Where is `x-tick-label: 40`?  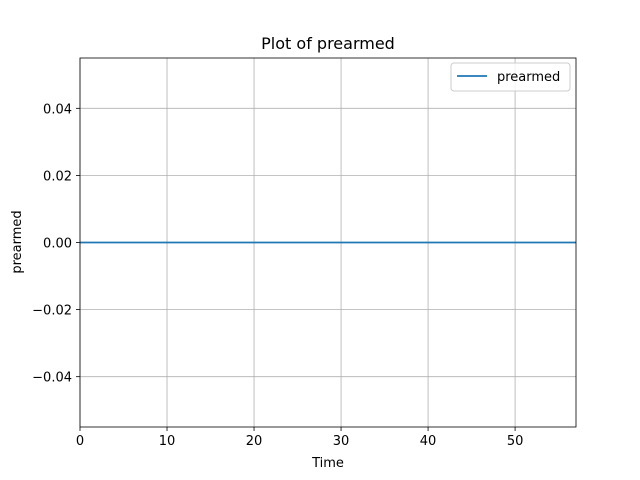
x-tick-label: 40 is located at coordinates (428, 441).